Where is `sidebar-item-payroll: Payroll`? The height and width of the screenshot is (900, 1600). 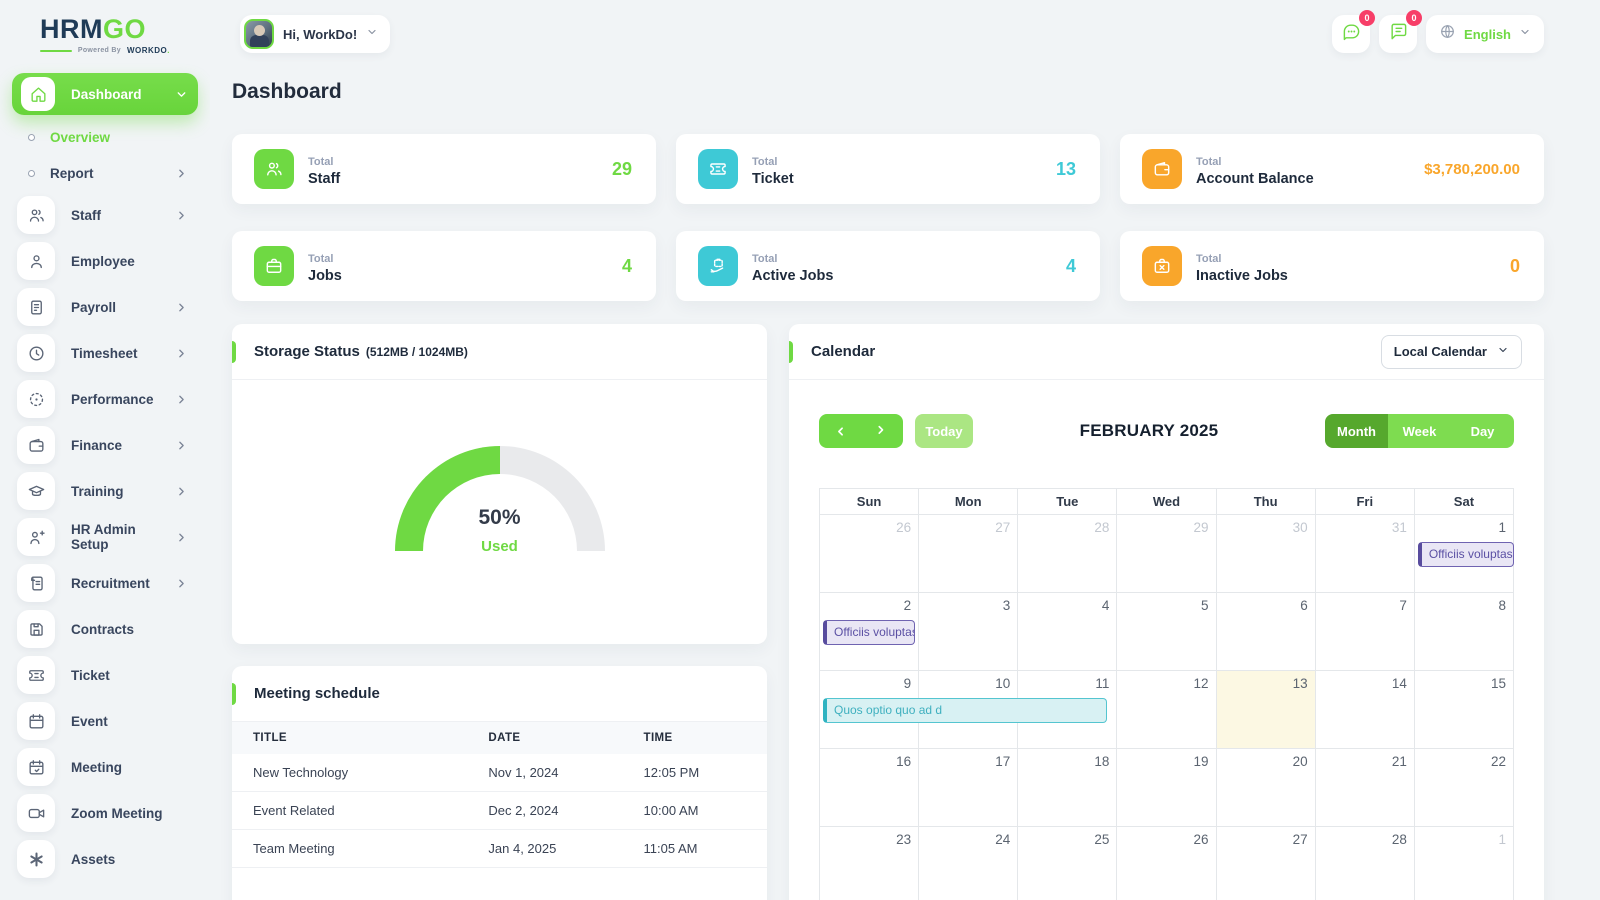 sidebar-item-payroll: Payroll is located at coordinates (105, 307).